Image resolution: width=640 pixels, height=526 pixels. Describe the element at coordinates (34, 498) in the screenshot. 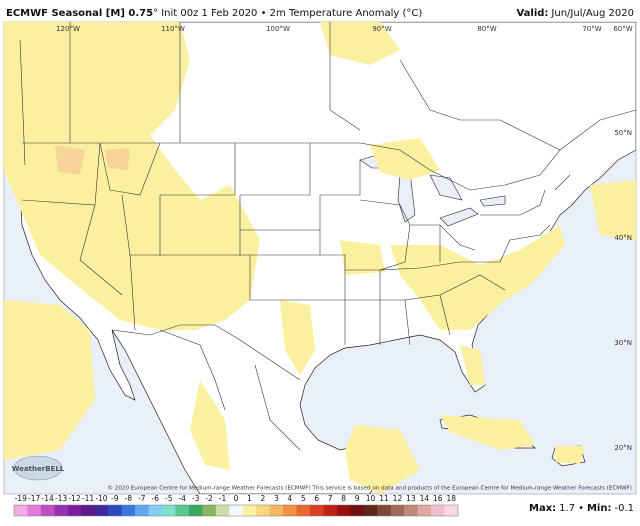

I see `colorbar-label: -17` at that location.